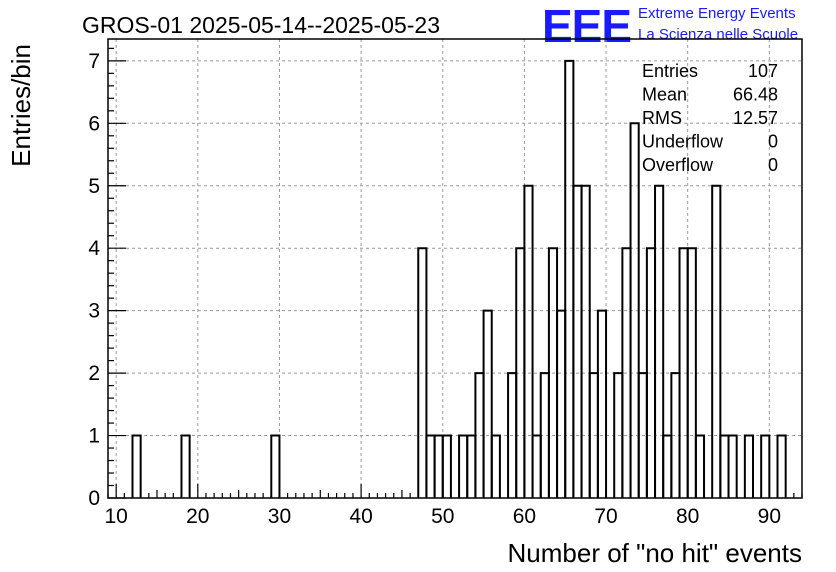 This screenshot has height=572, width=836. Describe the element at coordinates (662, 118) in the screenshot. I see `stat-label-rms: RMS` at that location.